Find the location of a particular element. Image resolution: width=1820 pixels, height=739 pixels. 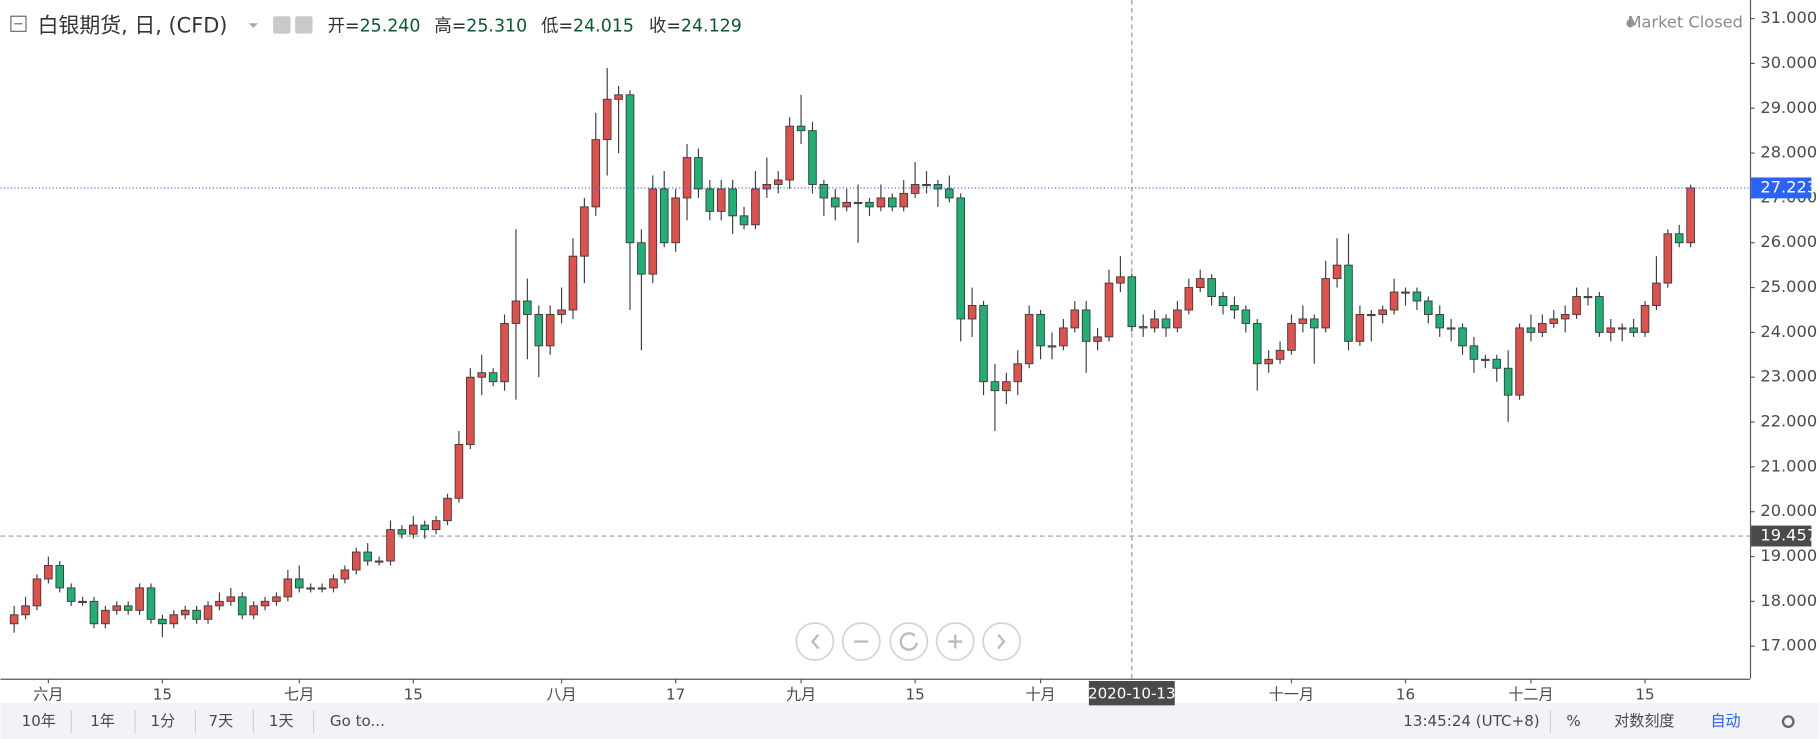

y-tick-label: 25.000 is located at coordinates (1788, 286).